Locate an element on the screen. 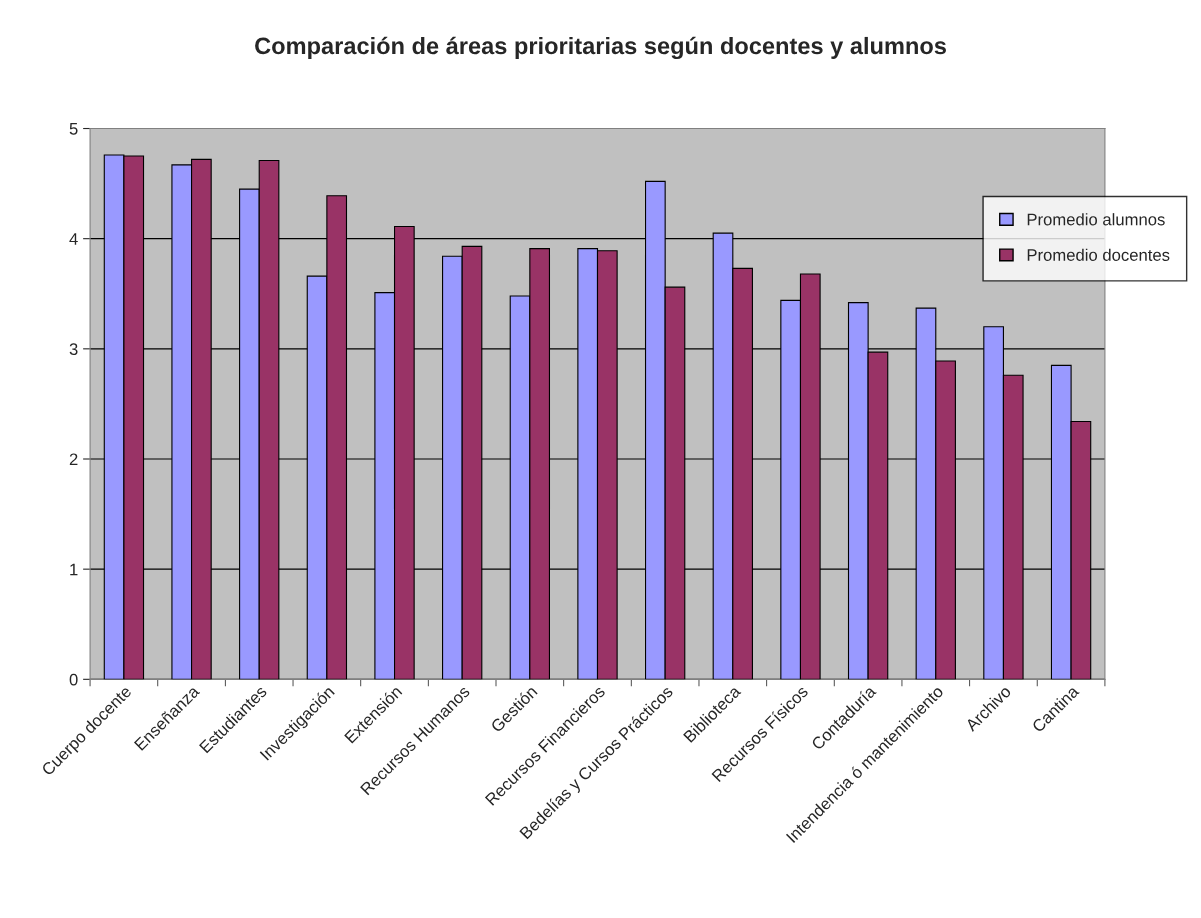  legend-label: Promedio docentes is located at coordinates (1098, 254).